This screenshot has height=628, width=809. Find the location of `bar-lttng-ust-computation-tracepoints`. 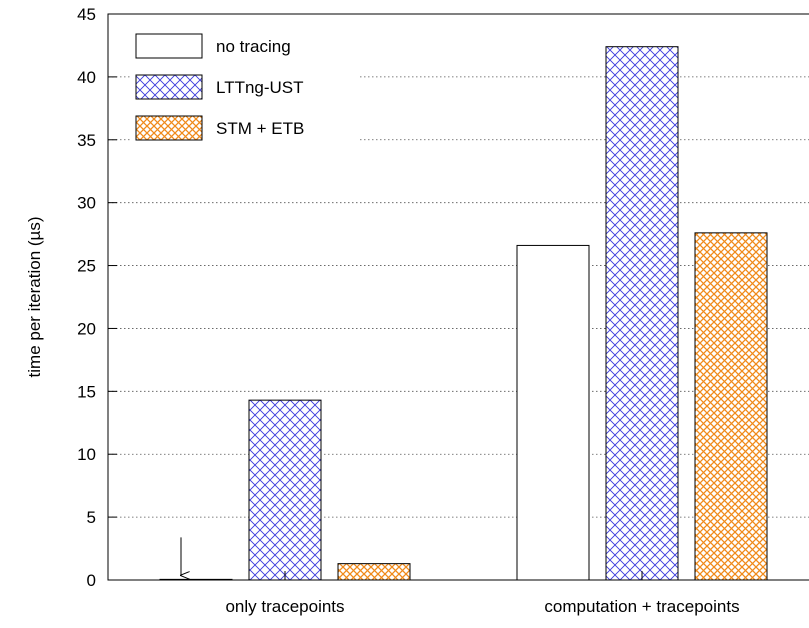

bar-lttng-ust-computation-tracepoints is located at coordinates (642, 313).